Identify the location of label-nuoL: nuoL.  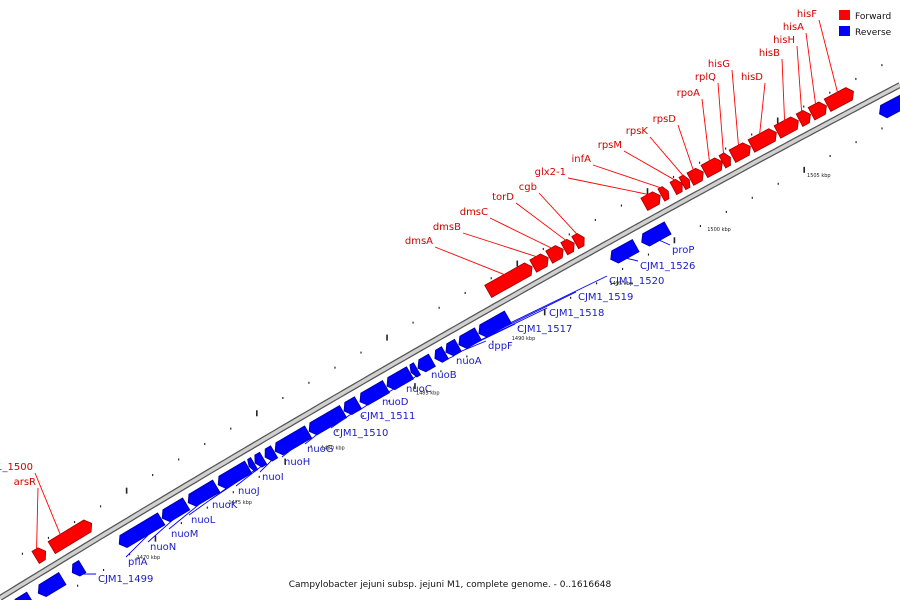
(203, 520).